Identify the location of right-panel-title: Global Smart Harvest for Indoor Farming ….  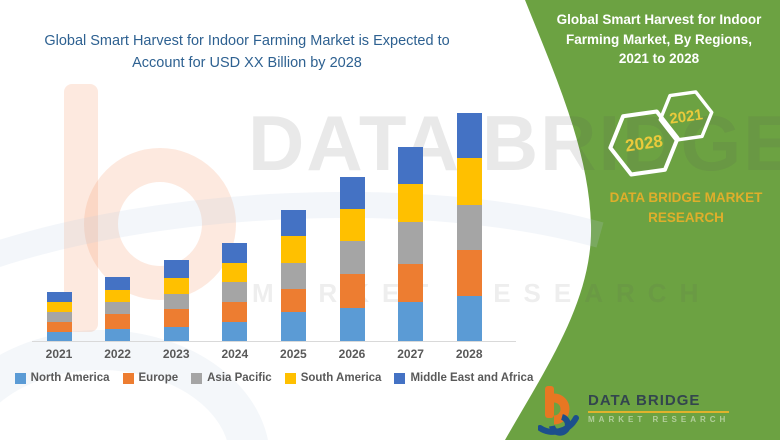
(659, 39).